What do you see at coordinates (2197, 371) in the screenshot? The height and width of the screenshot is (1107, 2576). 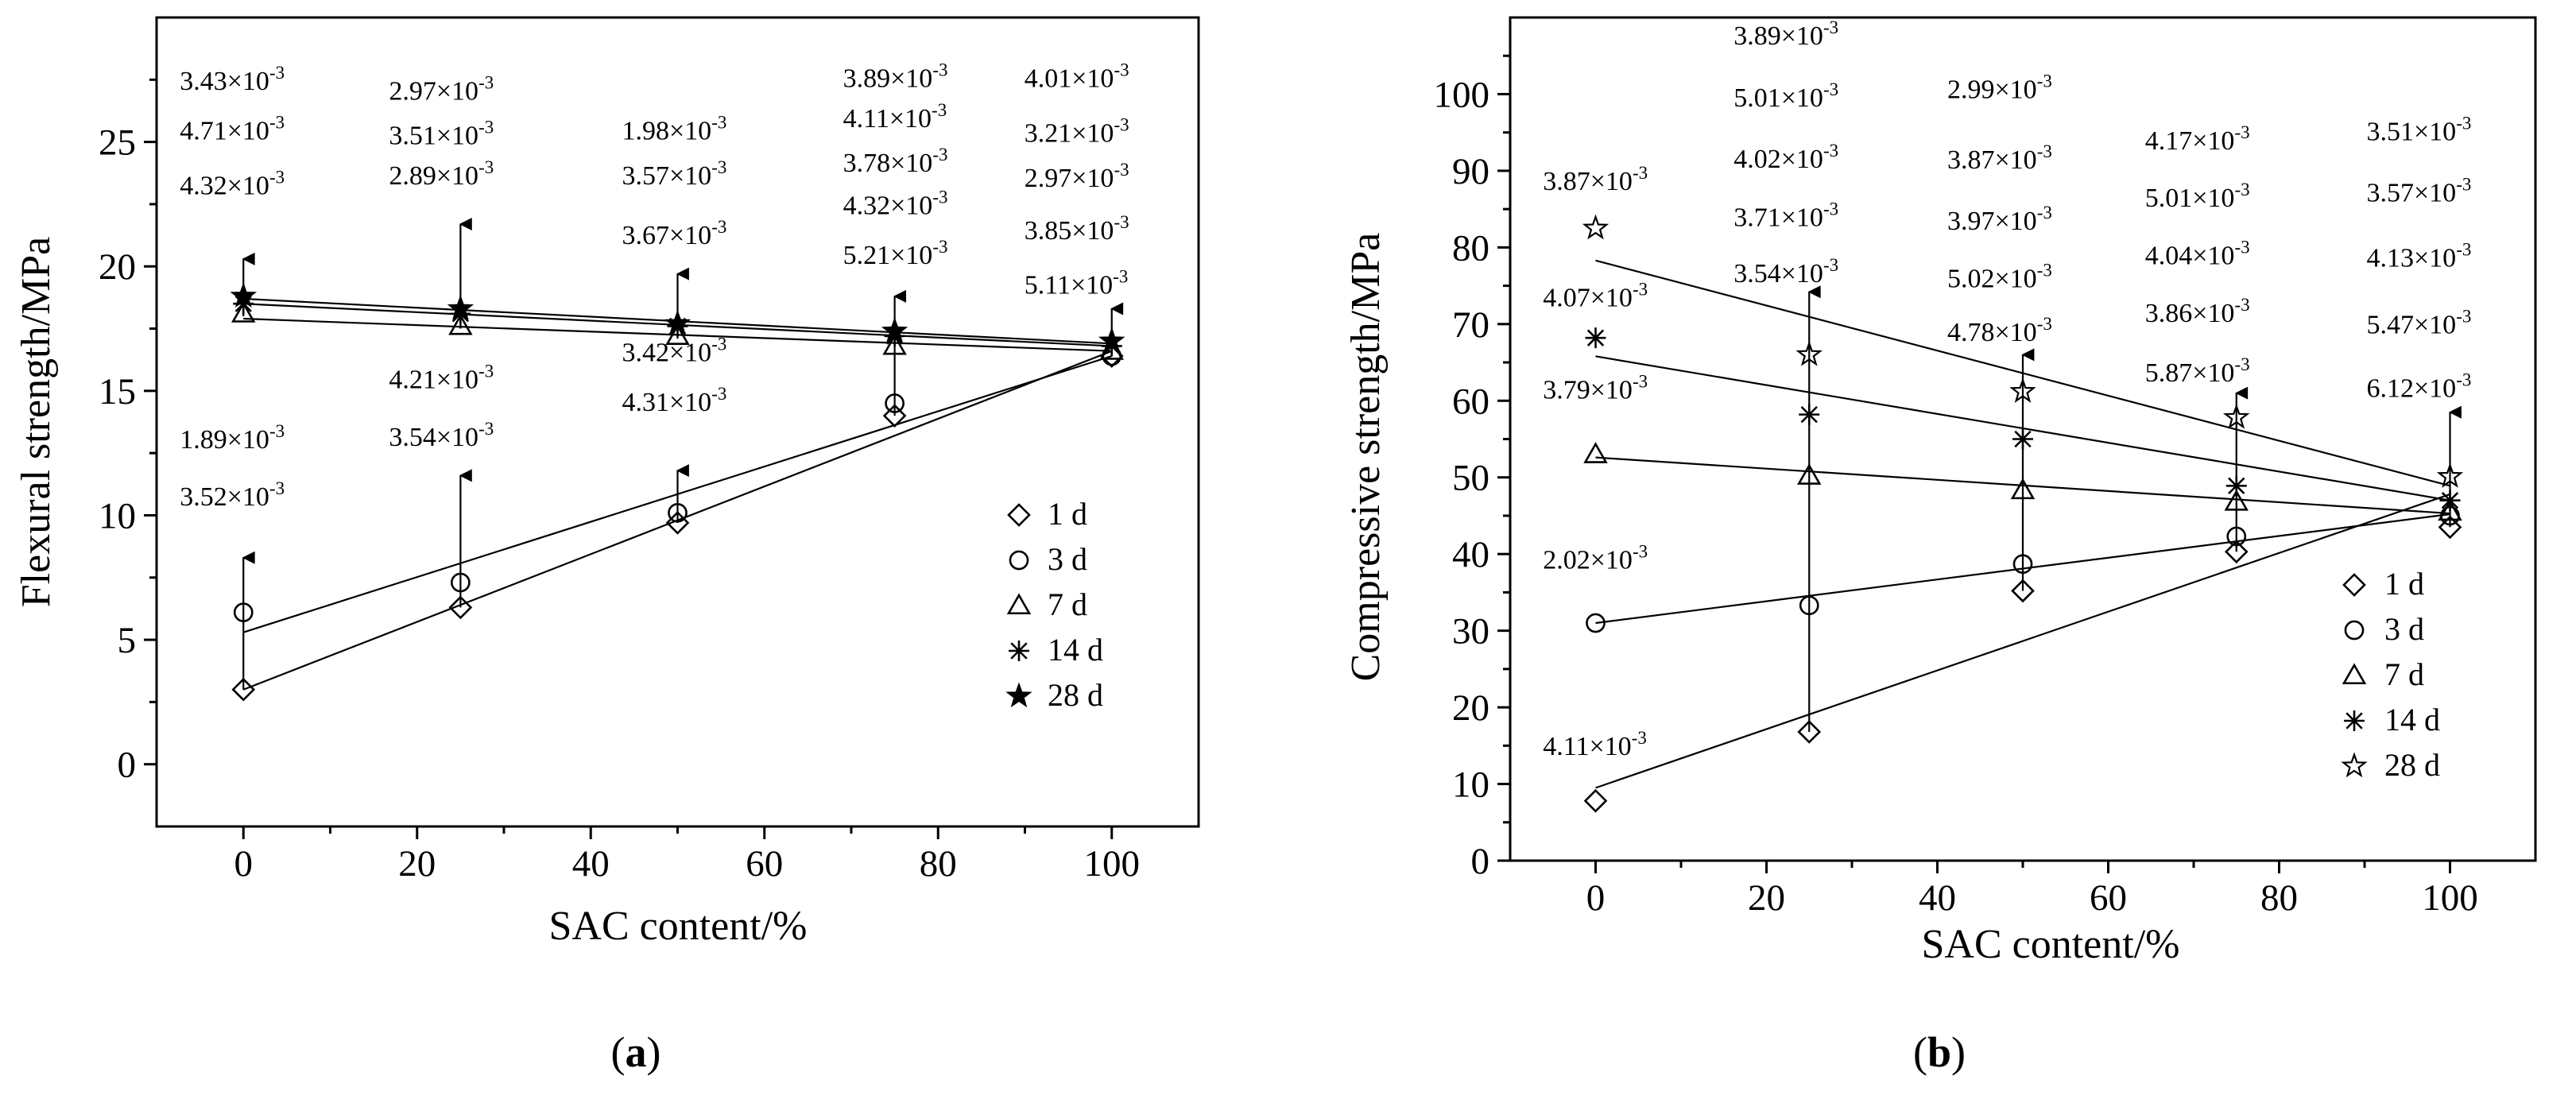 I see `strain-annotation: 5.87×10⁻³` at bounding box center [2197, 371].